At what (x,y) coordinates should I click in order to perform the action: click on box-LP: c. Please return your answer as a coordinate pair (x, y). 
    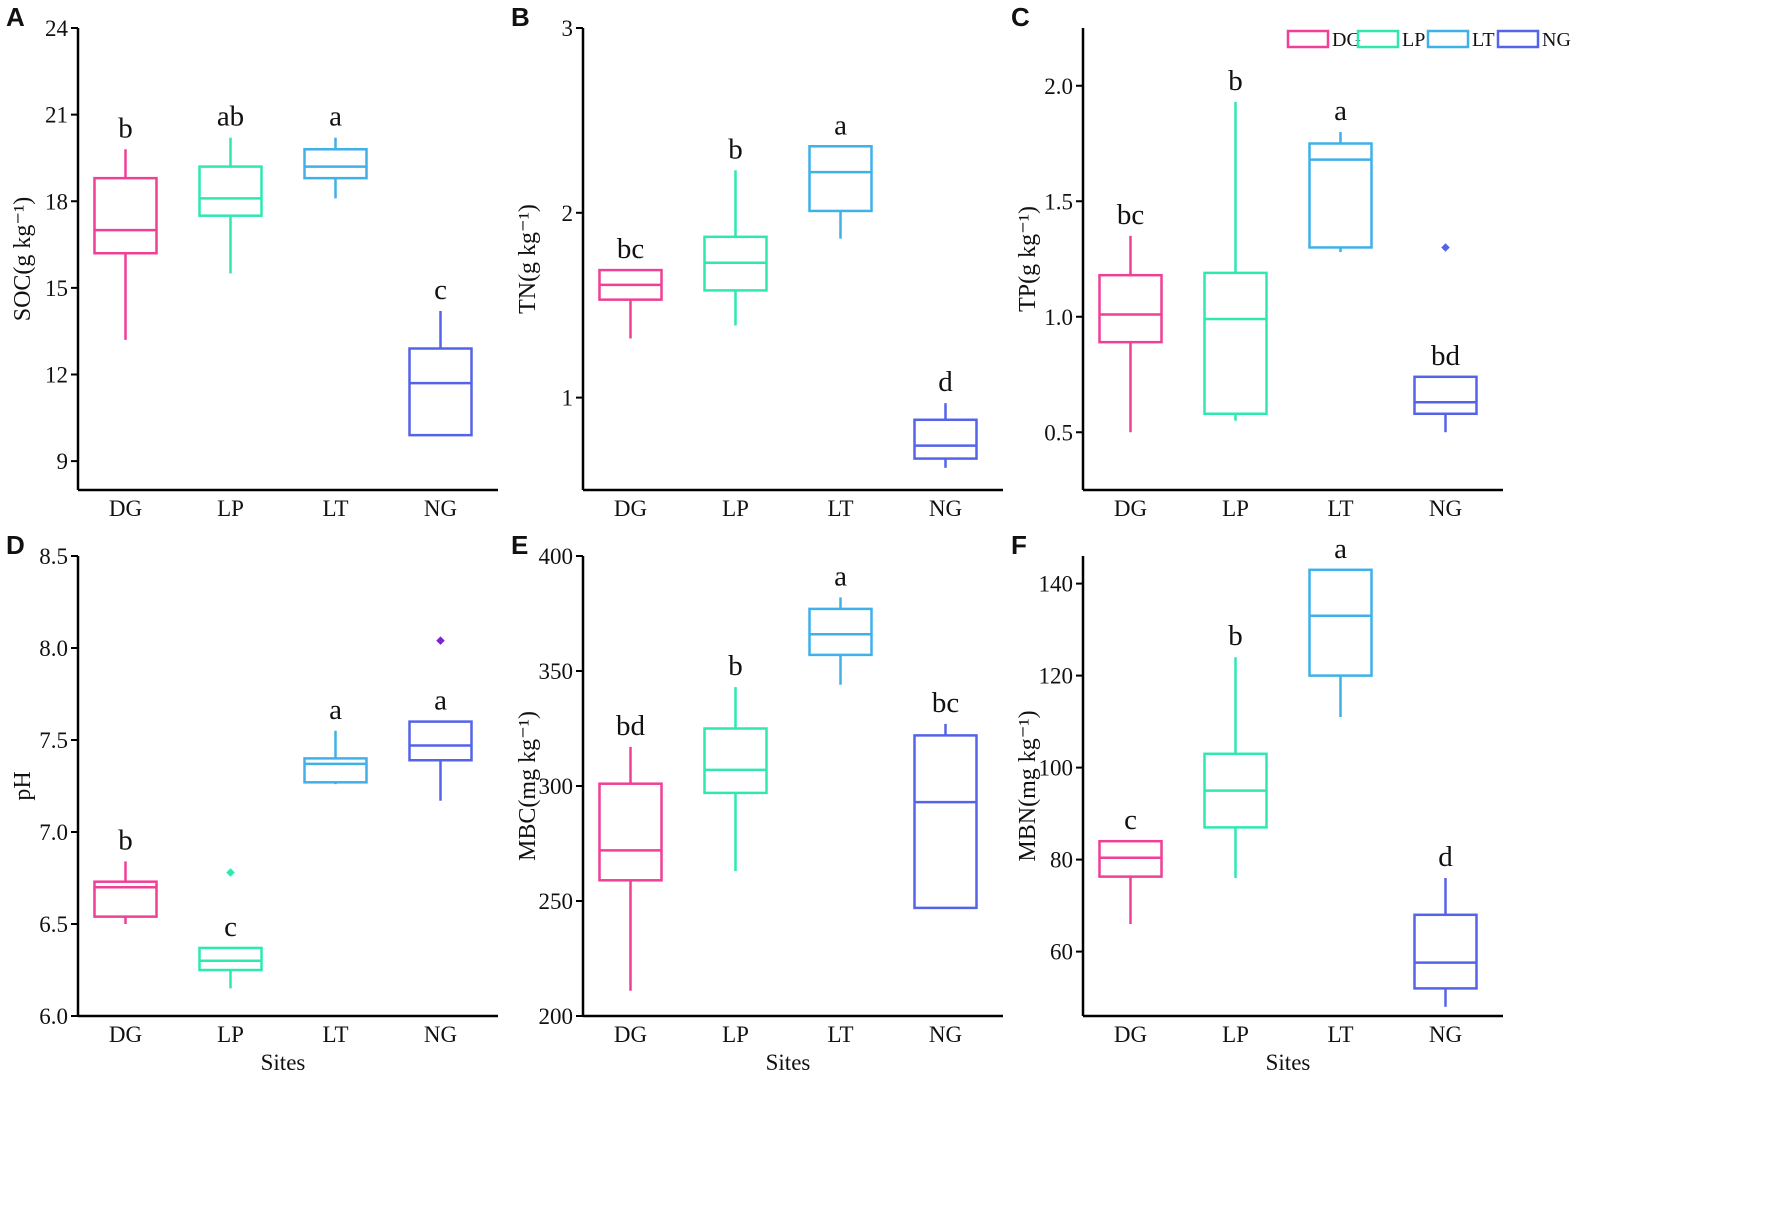
    Looking at the image, I should click on (230, 928).